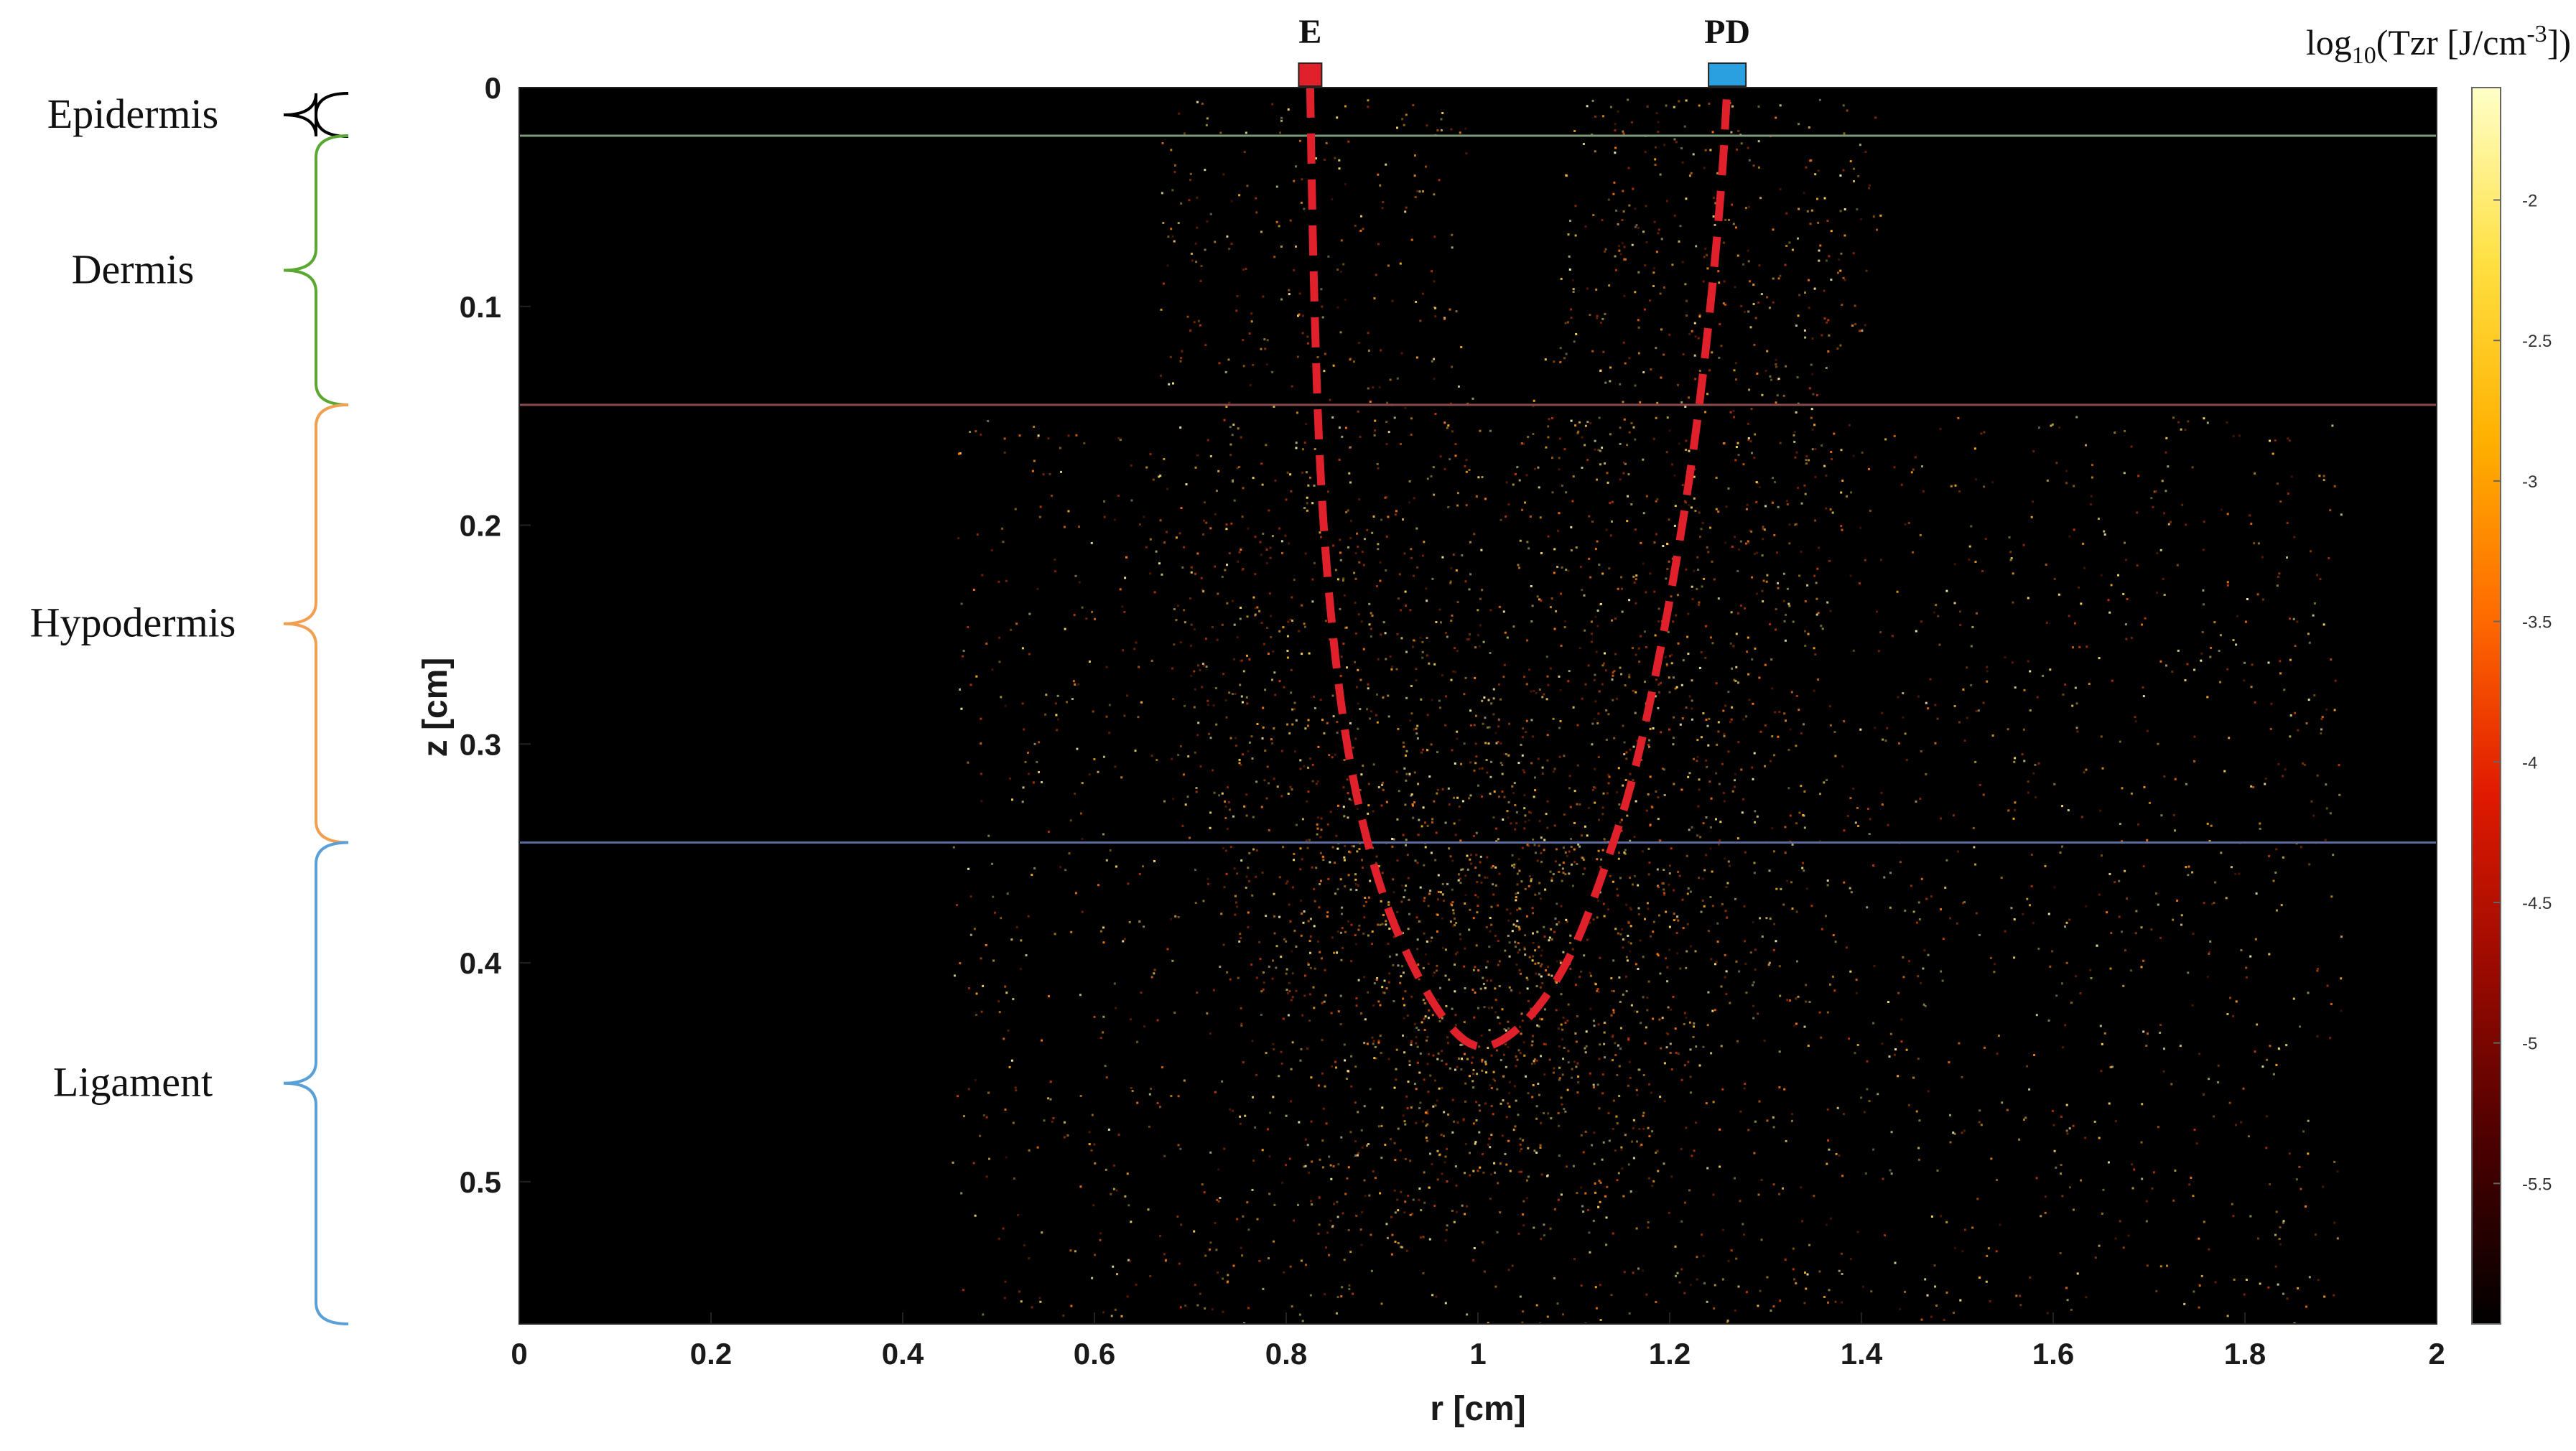 Image resolution: width=2576 pixels, height=1451 pixels. I want to click on x-tick-label: 0.4, so click(903, 1354).